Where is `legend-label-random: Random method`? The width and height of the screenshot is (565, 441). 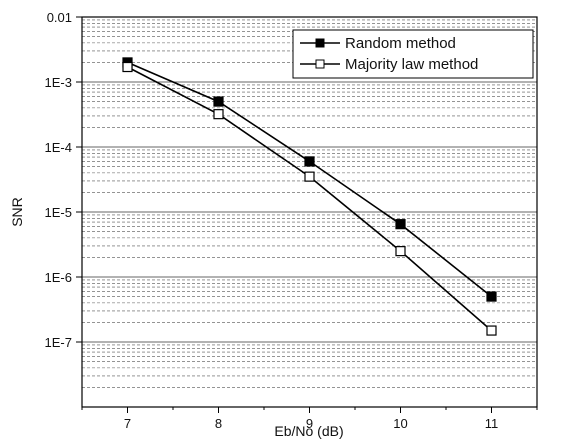 legend-label-random: Random method is located at coordinates (400, 43).